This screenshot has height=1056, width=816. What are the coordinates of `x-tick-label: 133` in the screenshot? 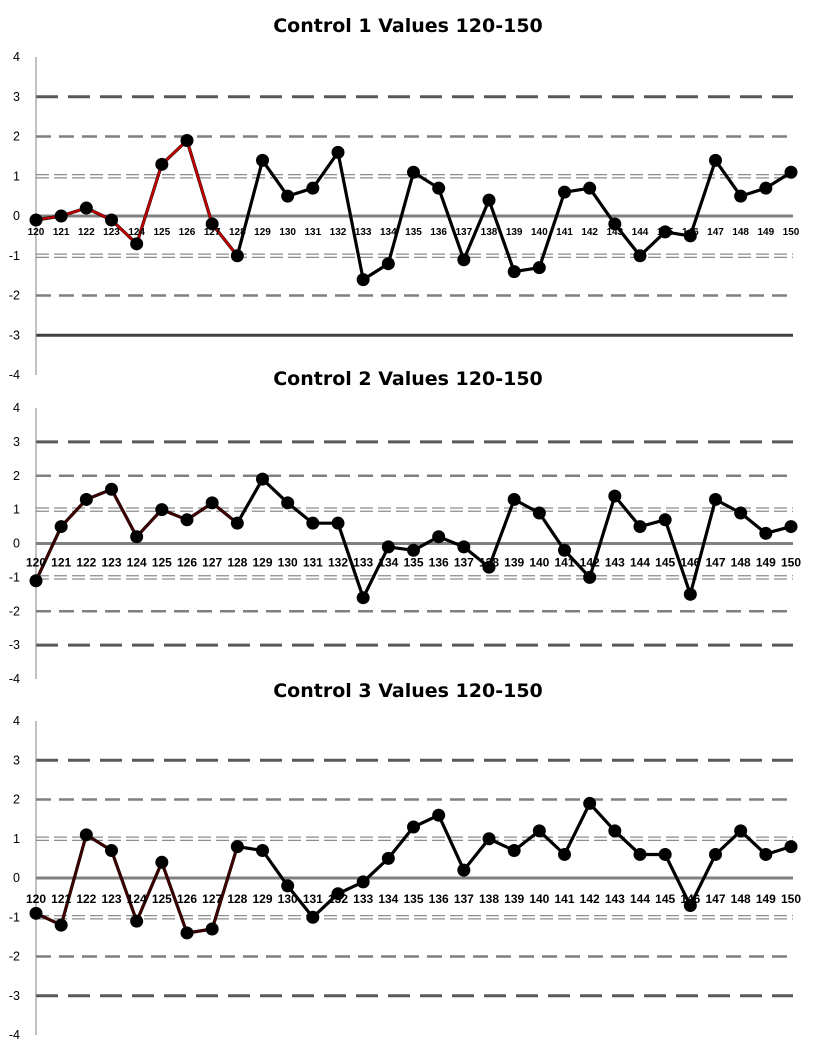 It's located at (363, 899).